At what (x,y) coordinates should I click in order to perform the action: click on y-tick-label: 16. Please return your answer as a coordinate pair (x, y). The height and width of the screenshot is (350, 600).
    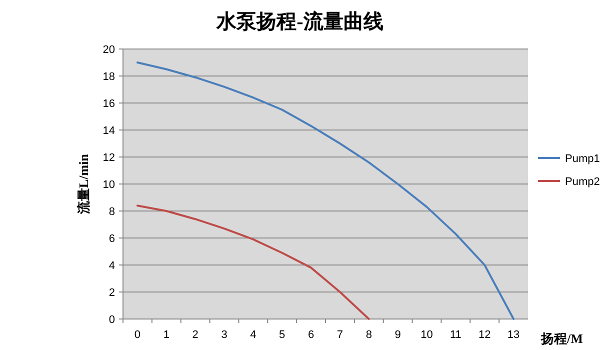
    Looking at the image, I should click on (108, 104).